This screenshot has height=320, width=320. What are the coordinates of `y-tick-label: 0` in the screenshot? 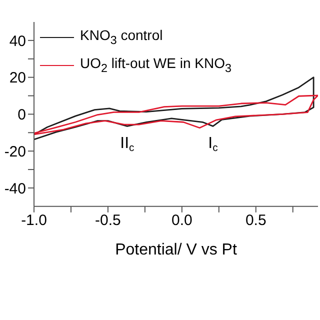 It's located at (22, 115).